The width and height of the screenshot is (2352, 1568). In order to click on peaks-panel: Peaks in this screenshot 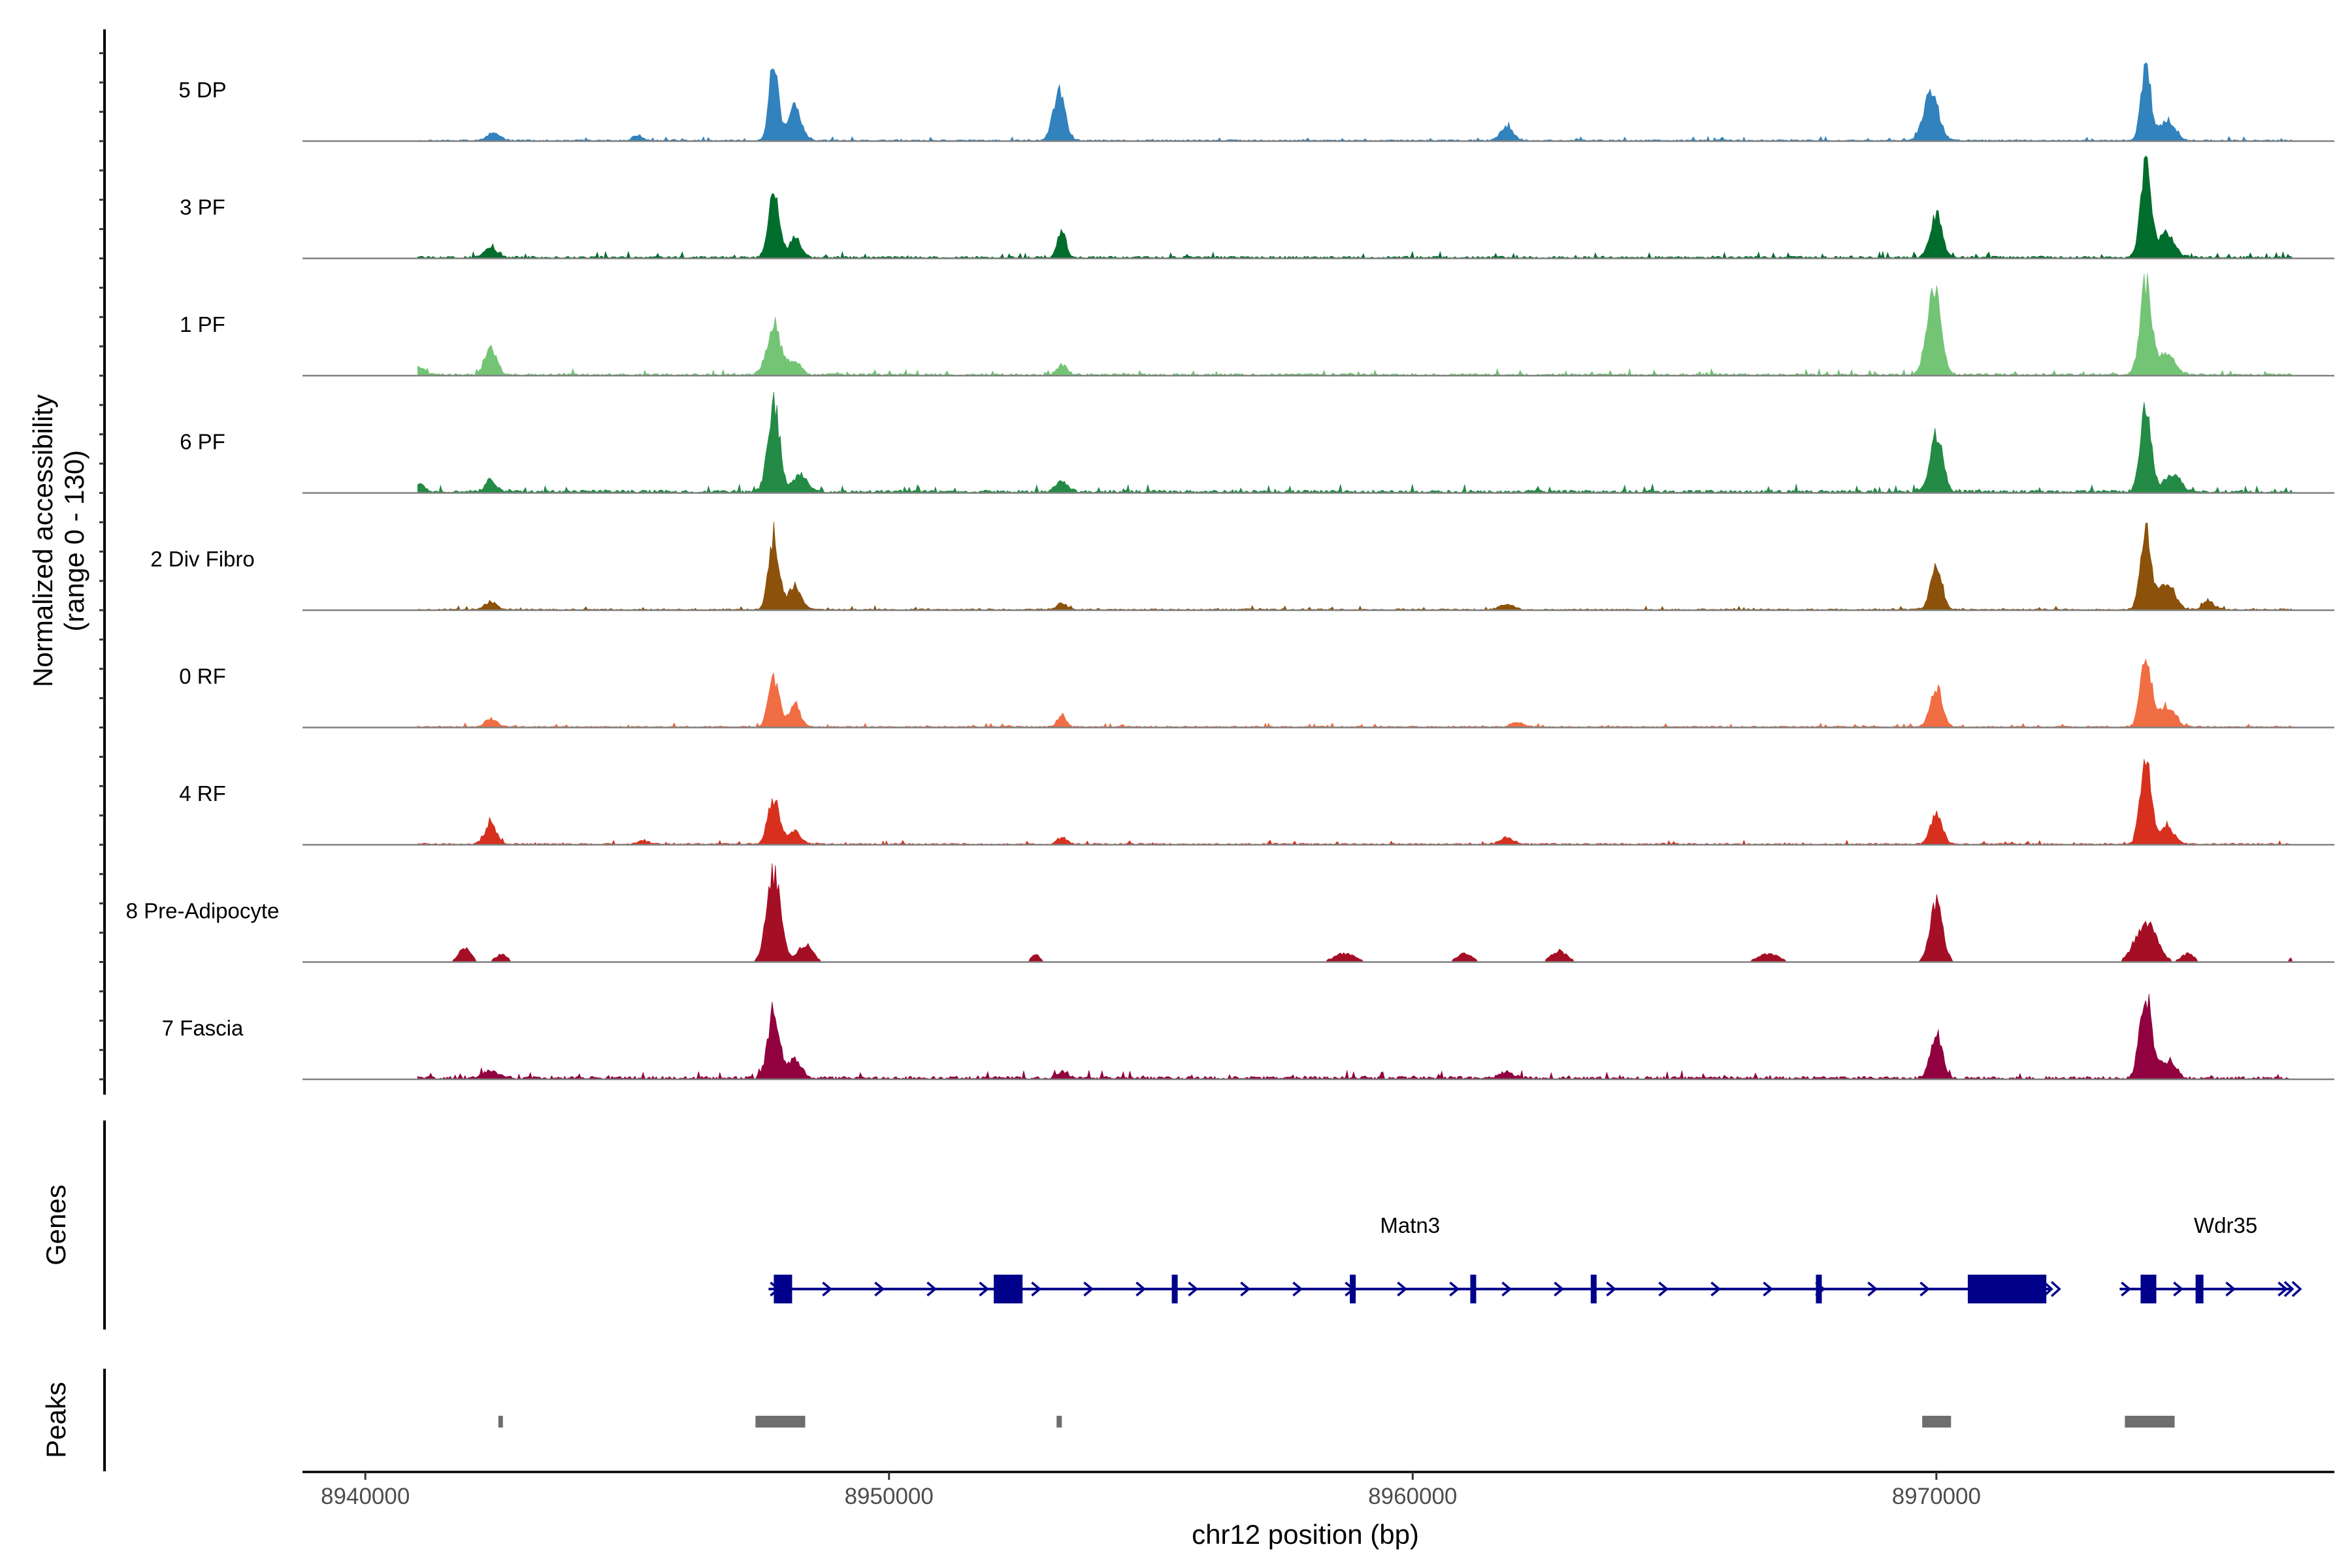, I will do `click(1108, 1420)`.